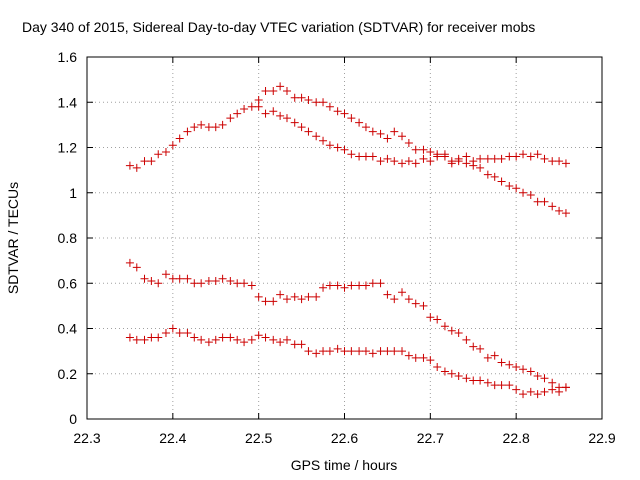 Image resolution: width=640 pixels, height=480 pixels. What do you see at coordinates (73, 419) in the screenshot?
I see `y-tick-label: 0` at bounding box center [73, 419].